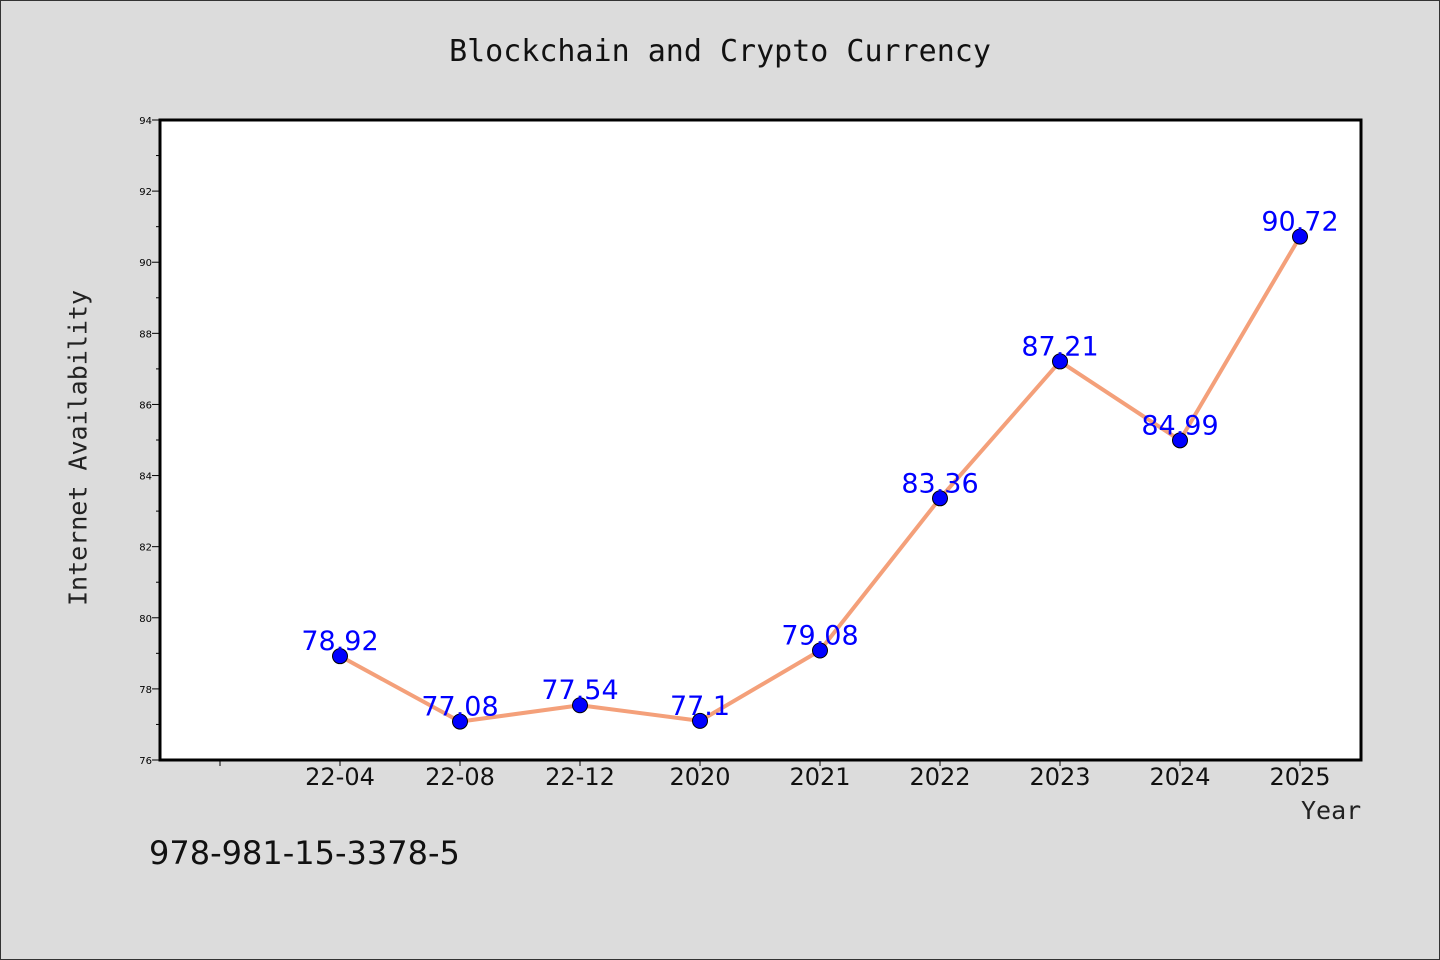 The image size is (1440, 960). What do you see at coordinates (340, 777) in the screenshot?
I see `x-tick-label: 22-04` at bounding box center [340, 777].